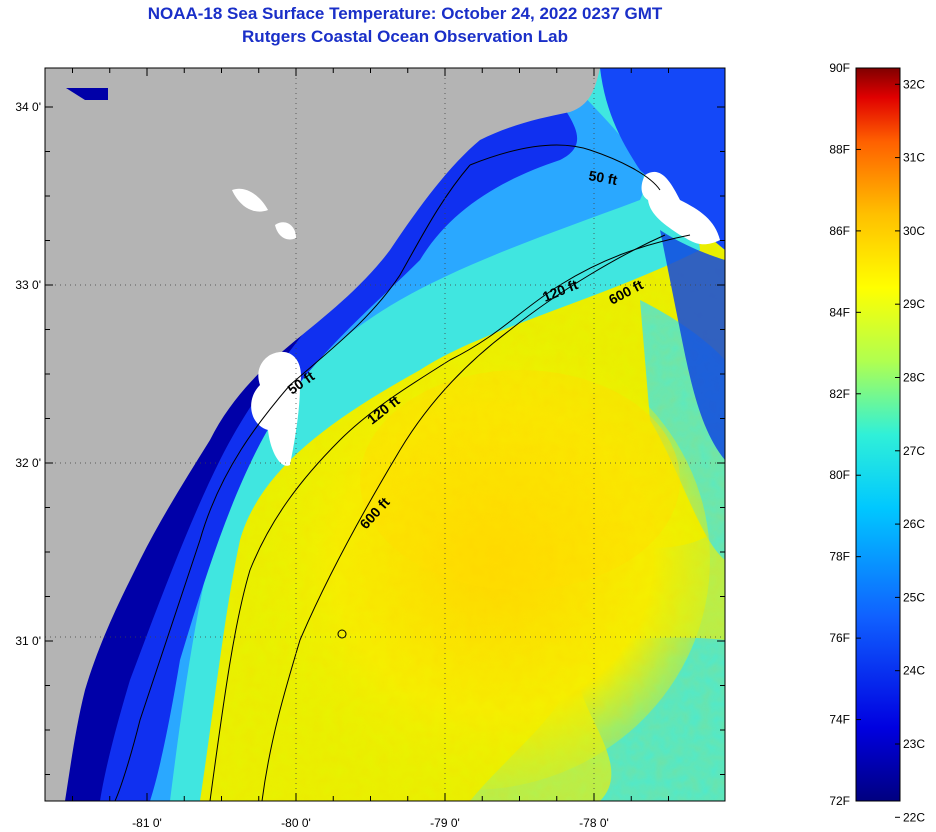 This screenshot has width=936, height=832. I want to click on colorbar, so click(878, 434).